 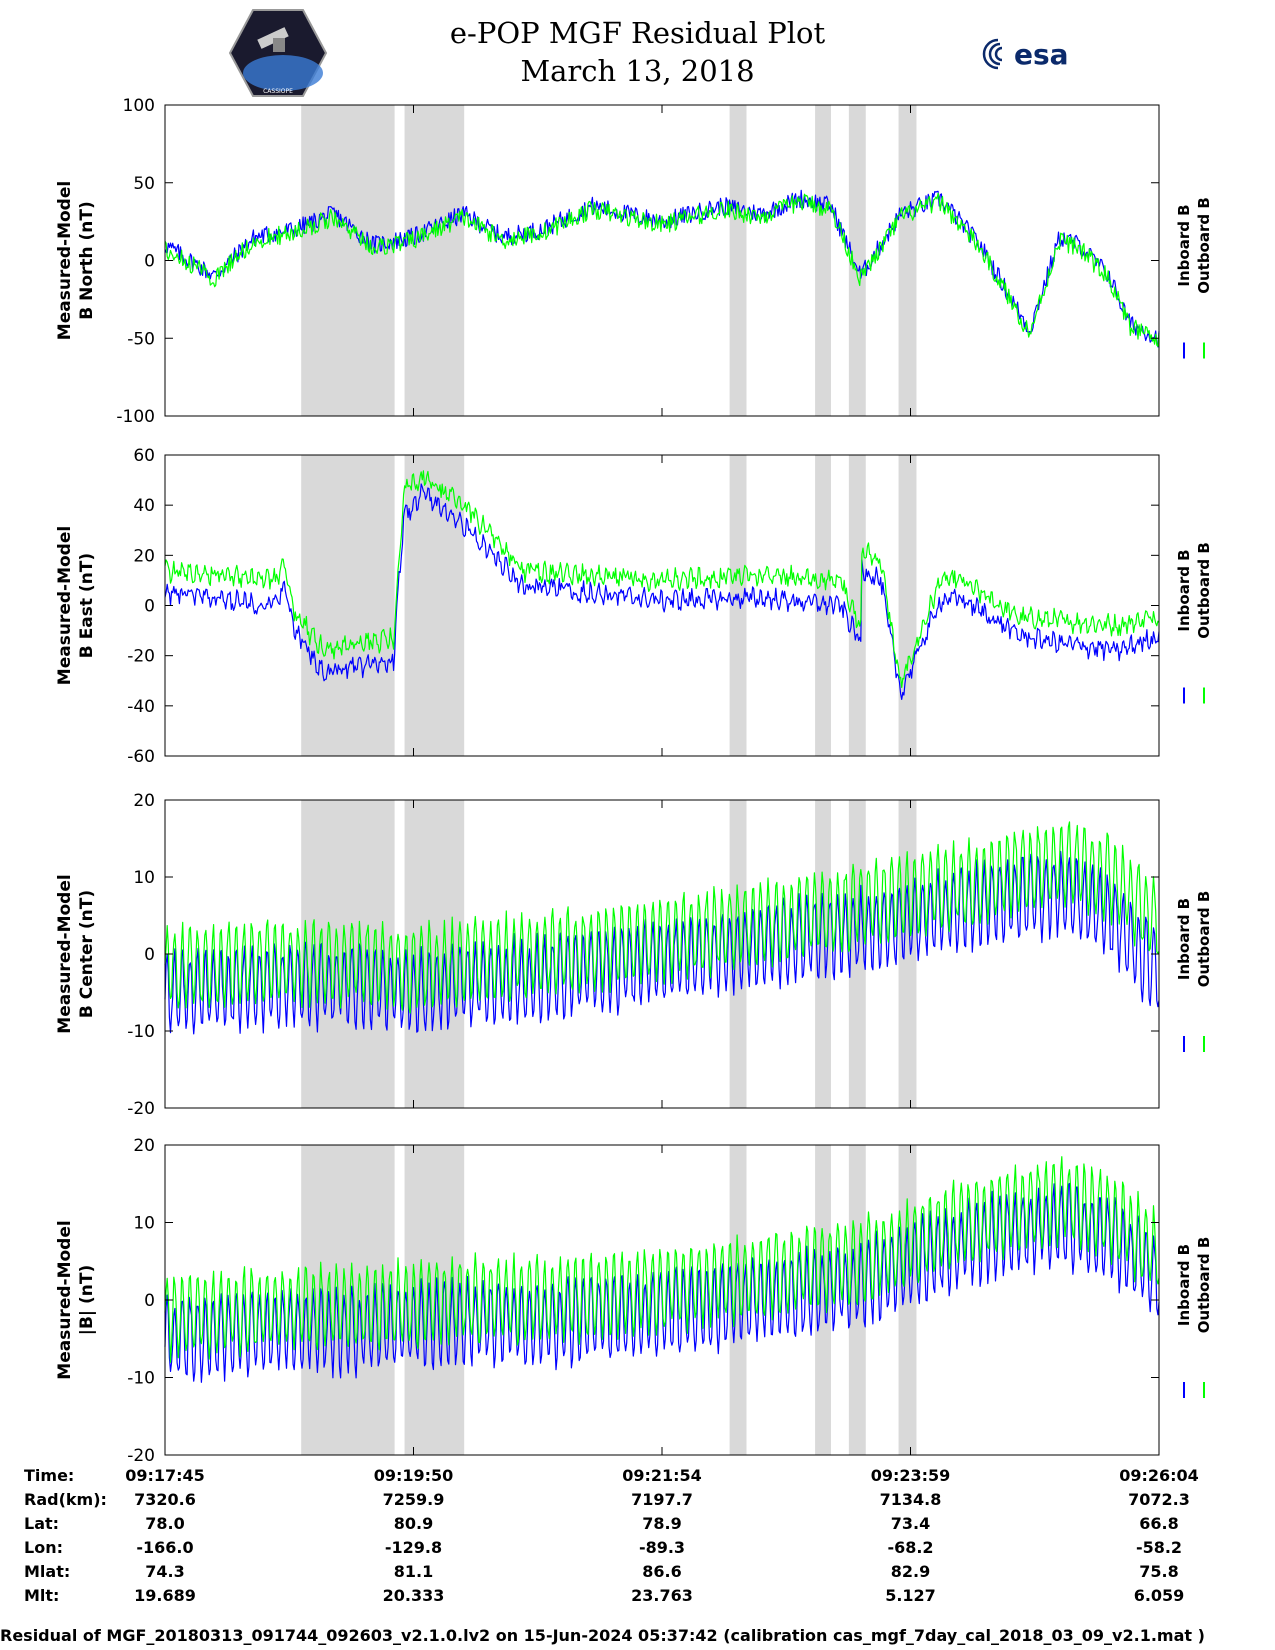 I want to click on info-value: 09:19:50, so click(x=413, y=1475).